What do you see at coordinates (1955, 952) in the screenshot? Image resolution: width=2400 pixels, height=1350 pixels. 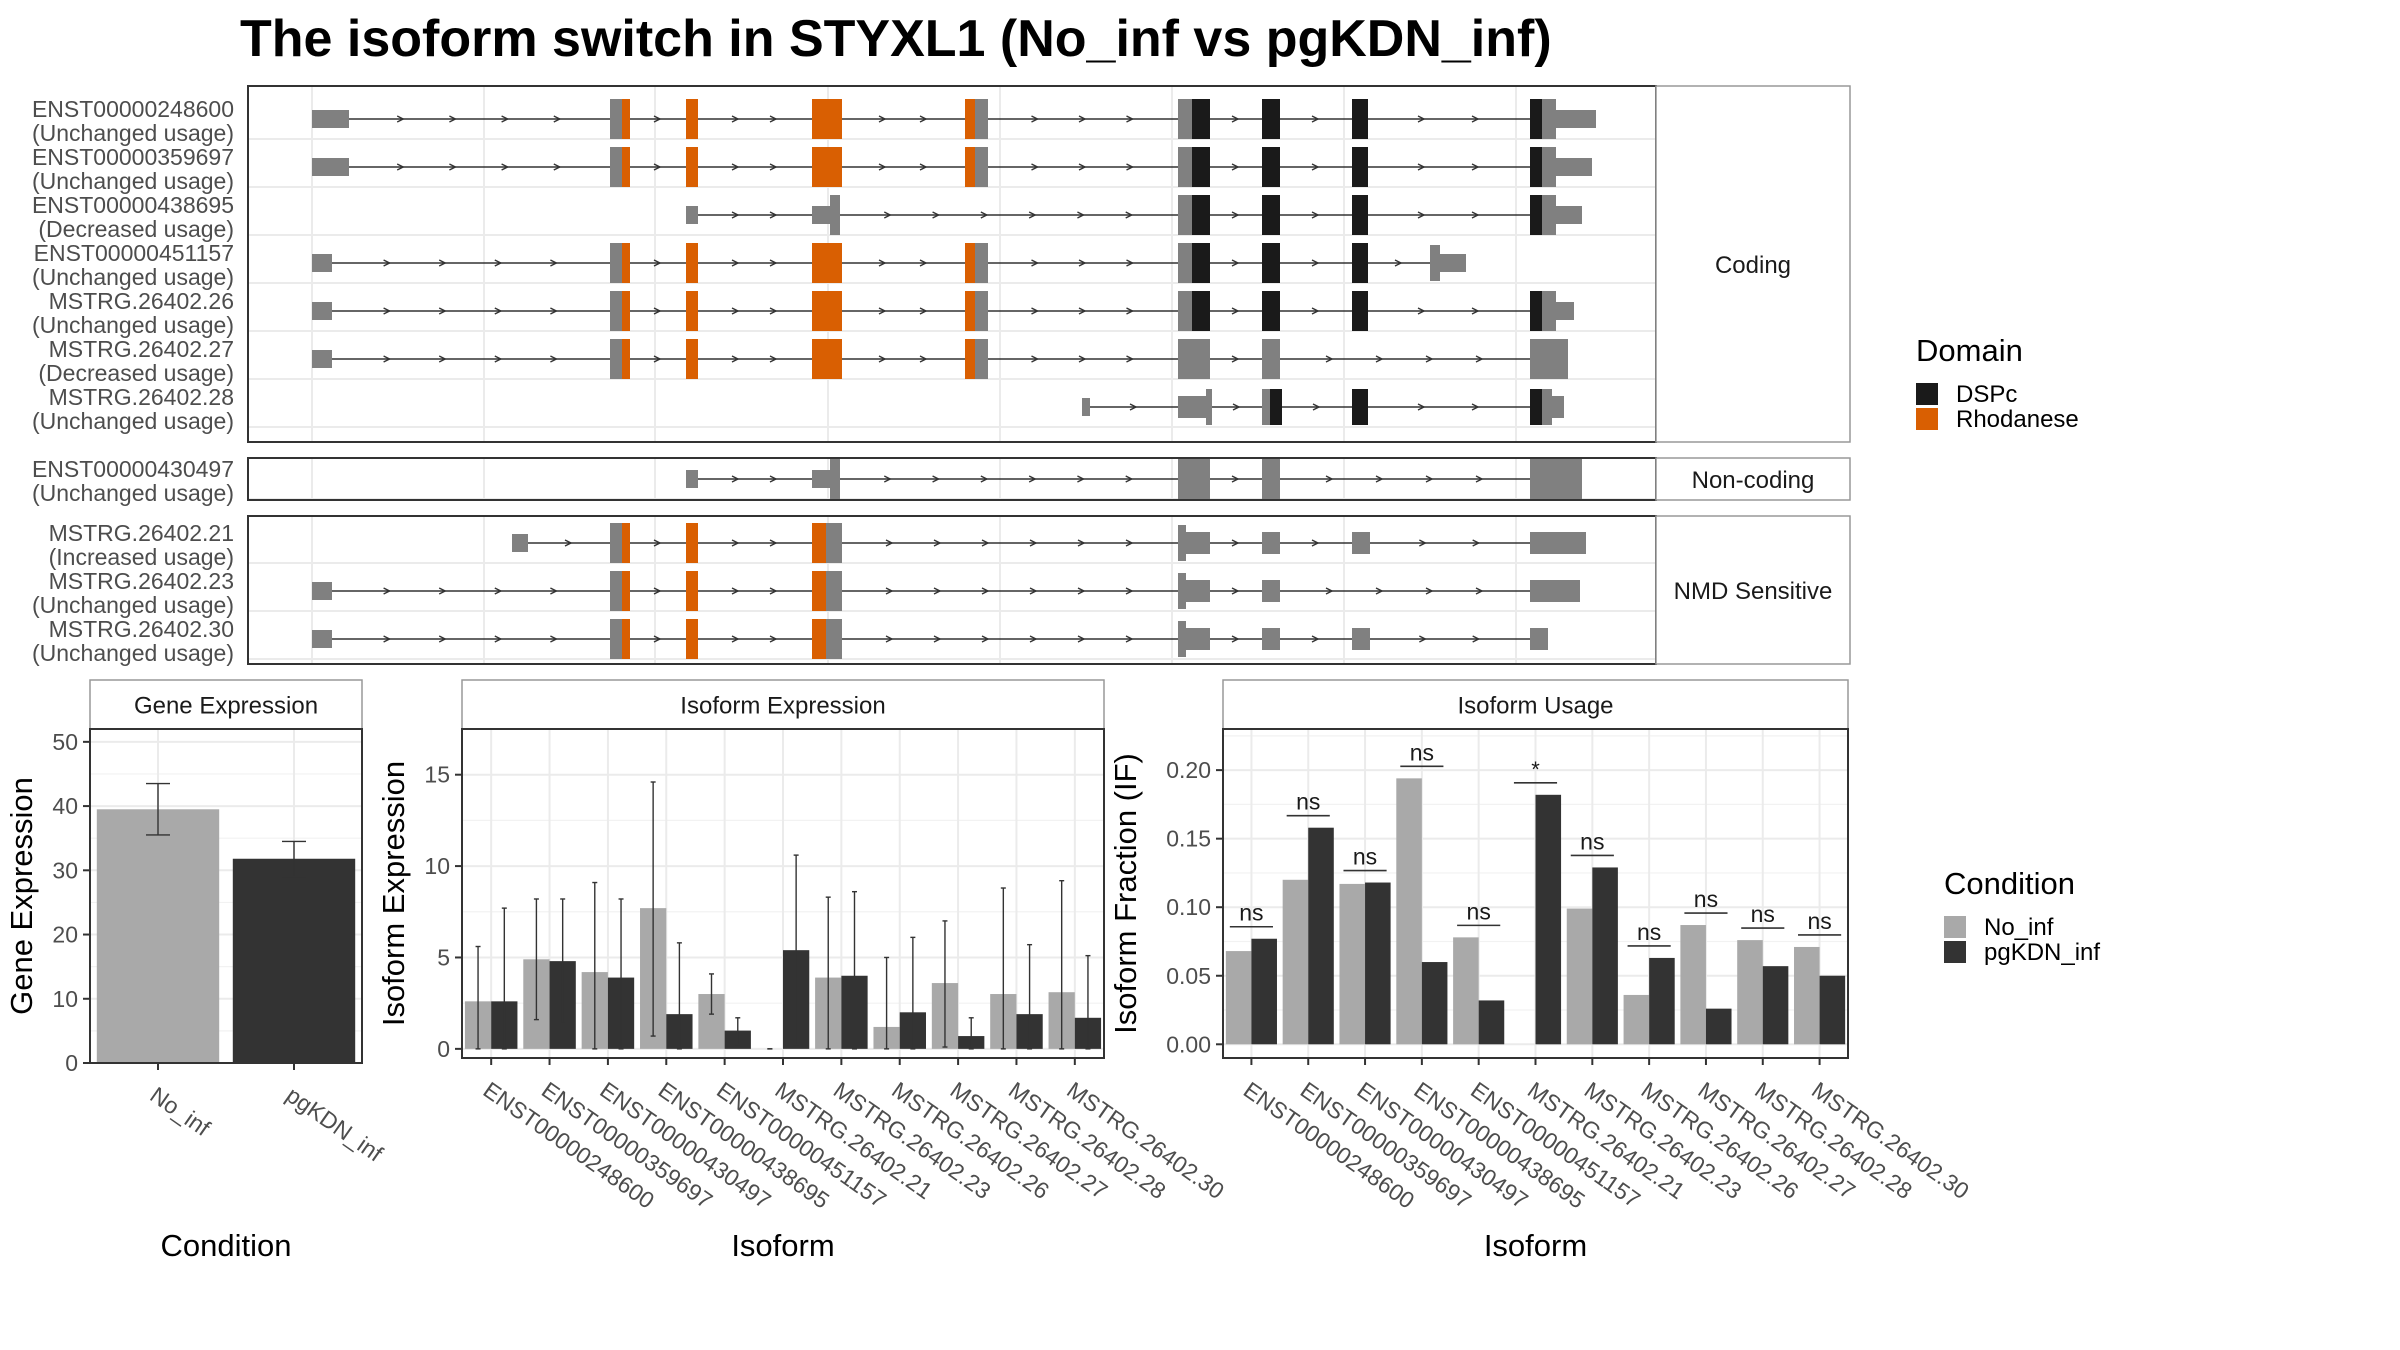 I see `legend-swatch` at bounding box center [1955, 952].